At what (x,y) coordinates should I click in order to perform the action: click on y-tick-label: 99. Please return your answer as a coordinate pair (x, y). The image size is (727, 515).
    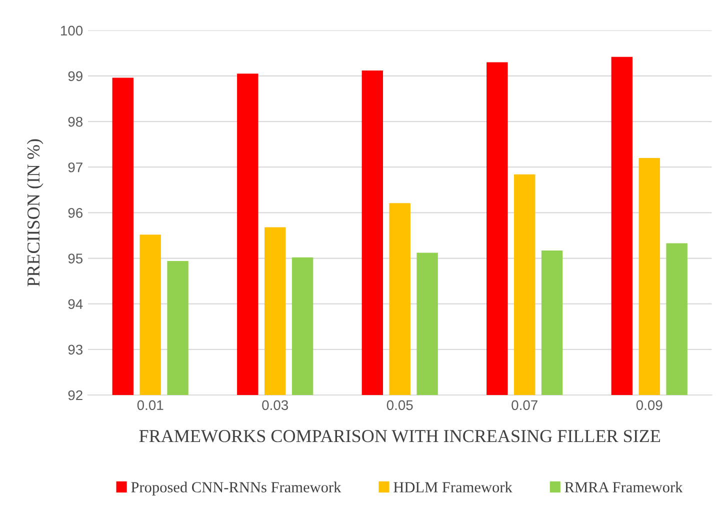
    Looking at the image, I should click on (75, 76).